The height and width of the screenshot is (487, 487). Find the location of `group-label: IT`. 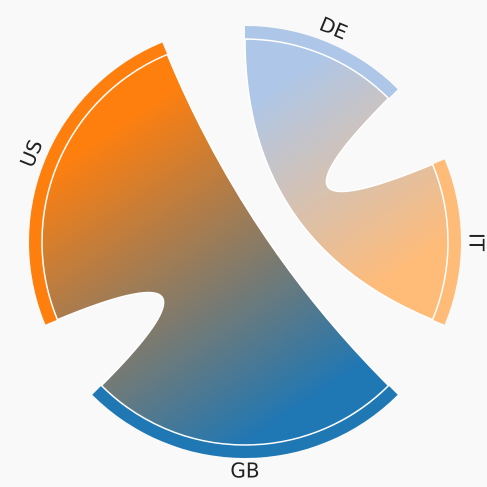

group-label: IT is located at coordinates (476, 242).